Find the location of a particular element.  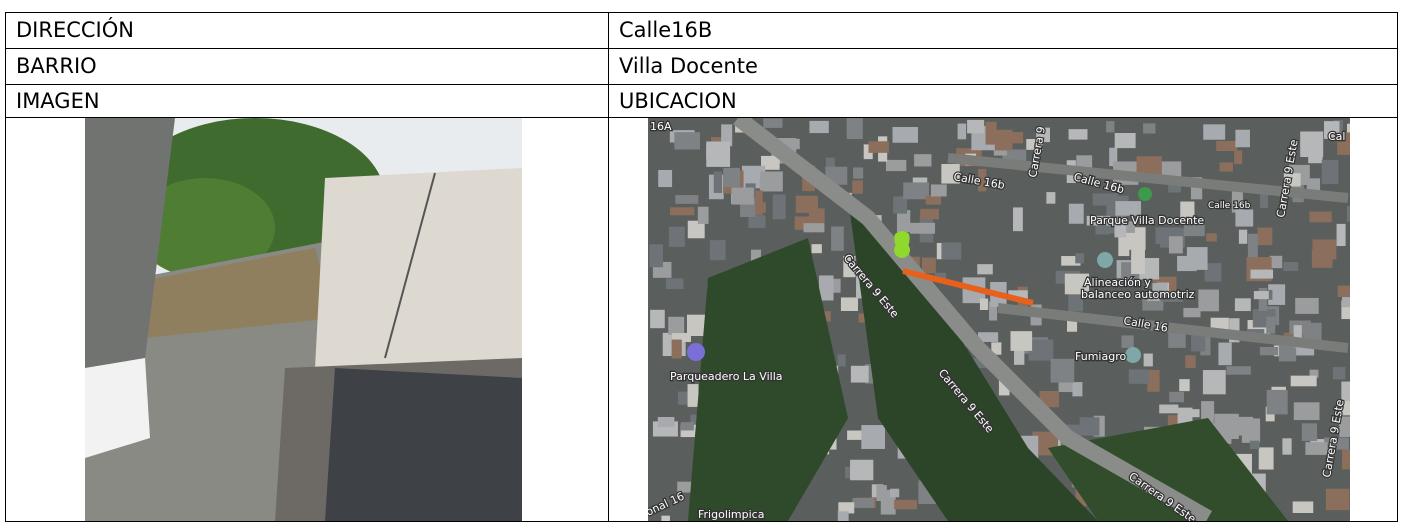

map-label: 16A is located at coordinates (661, 126).